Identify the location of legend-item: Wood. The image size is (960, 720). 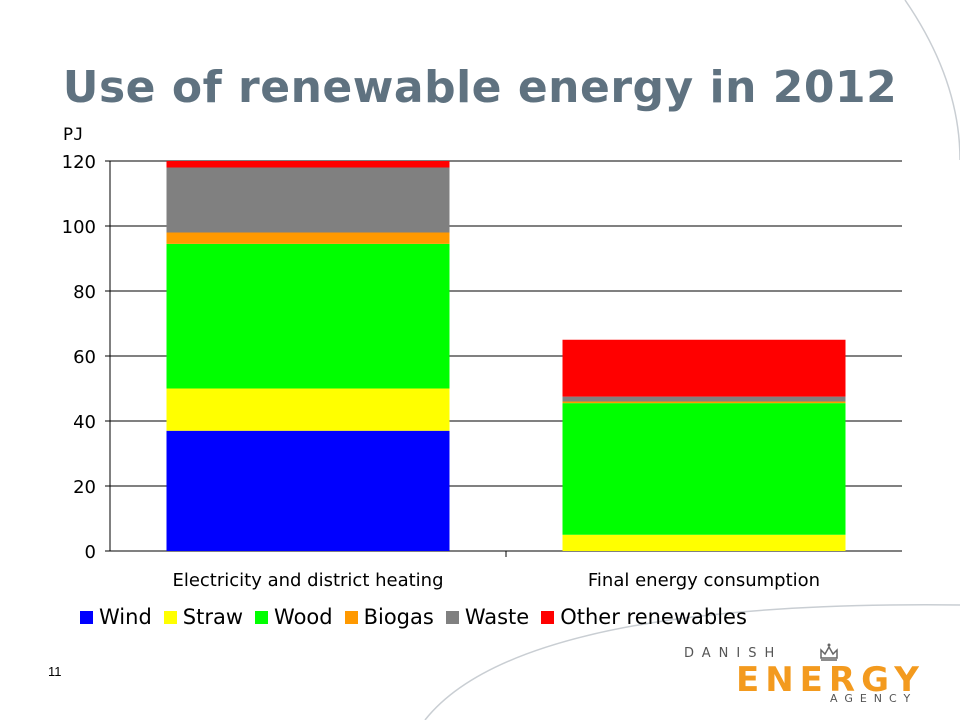
(294, 617).